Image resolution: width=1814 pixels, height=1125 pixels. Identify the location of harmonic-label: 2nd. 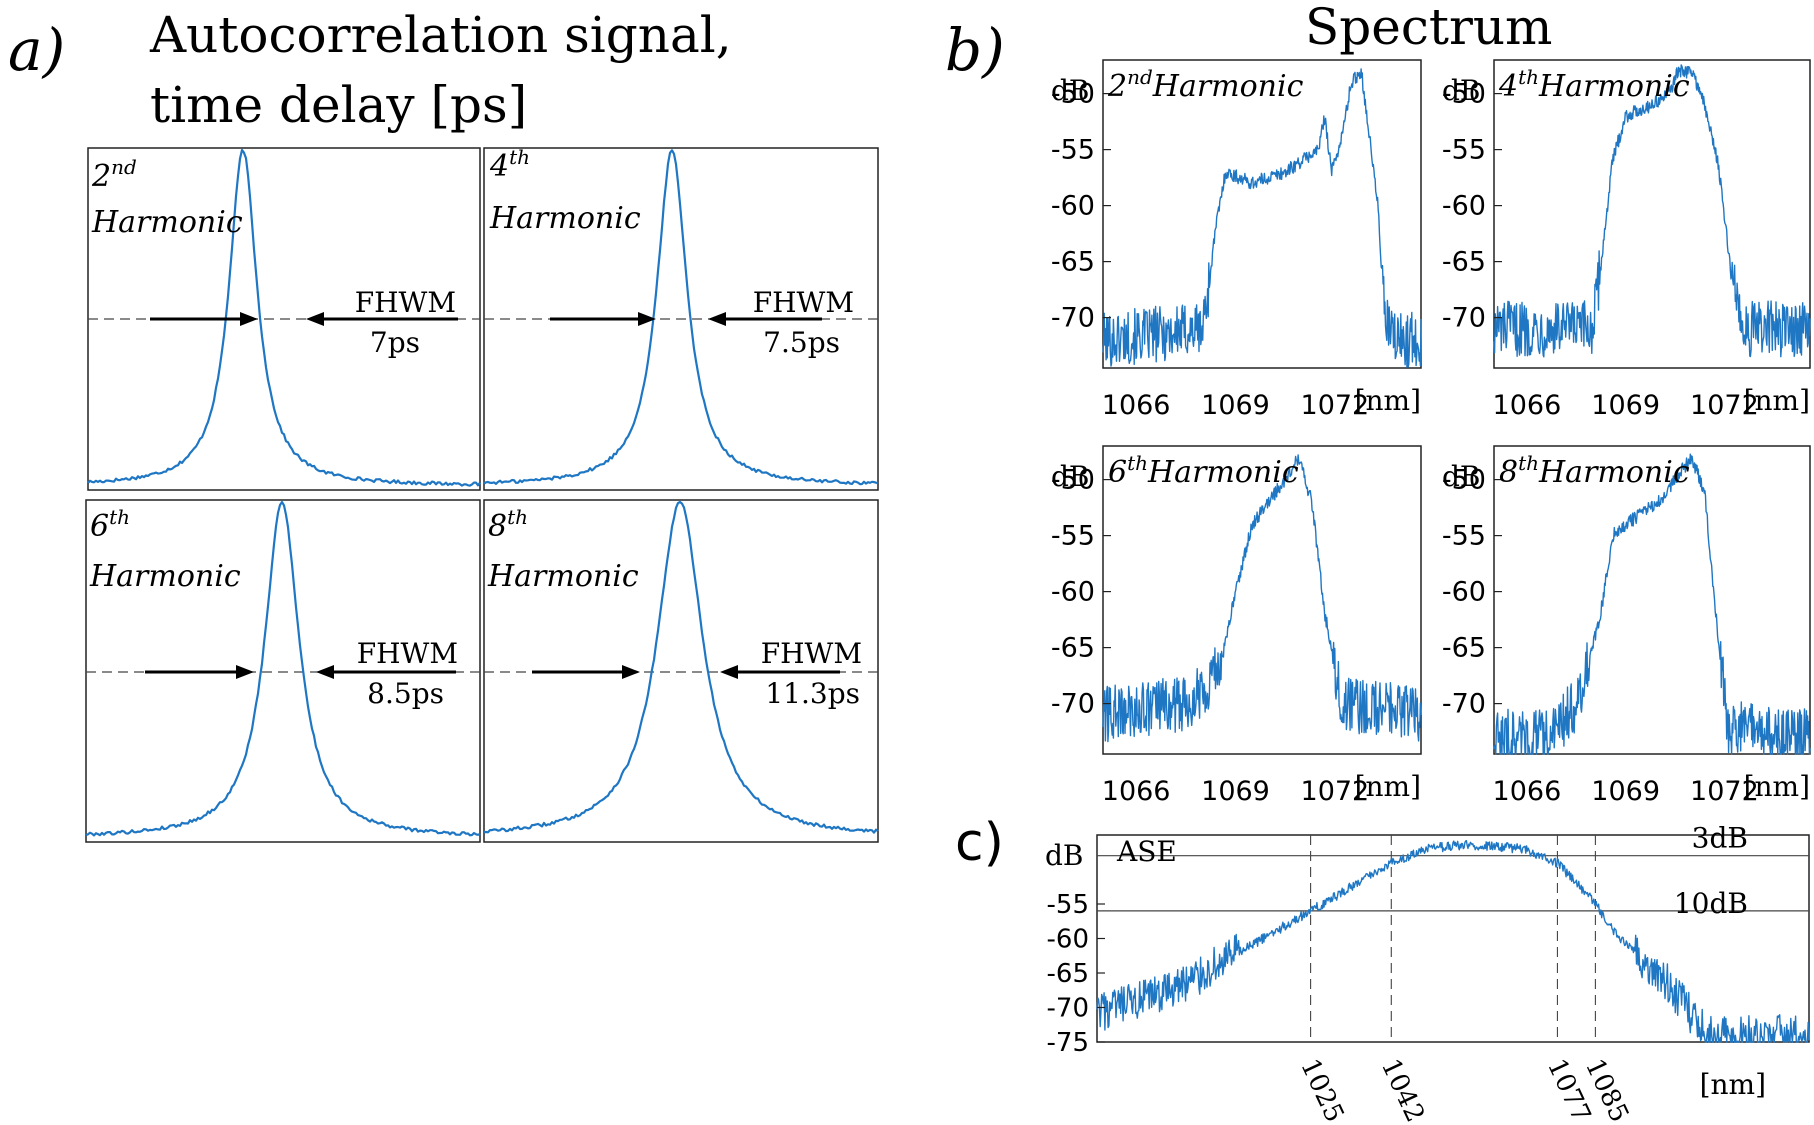
(114, 174).